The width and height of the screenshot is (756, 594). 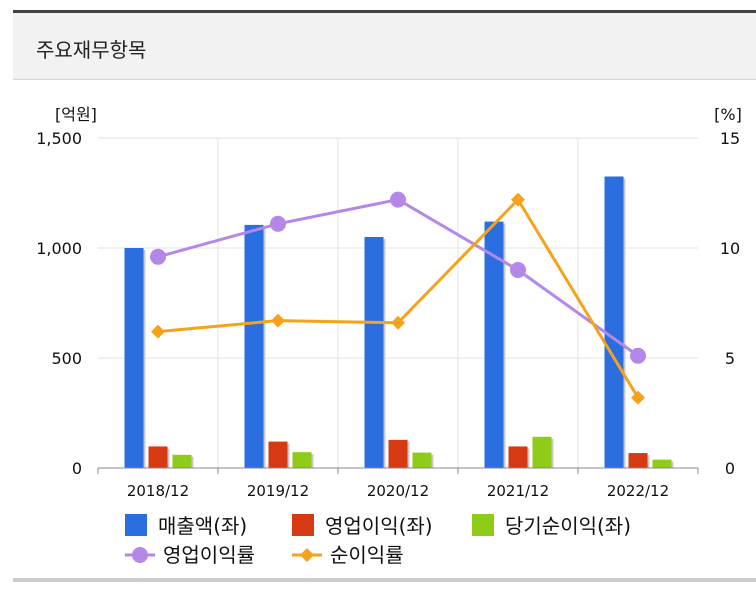 I want to click on x-tick-label: 2018/12, so click(x=158, y=491).